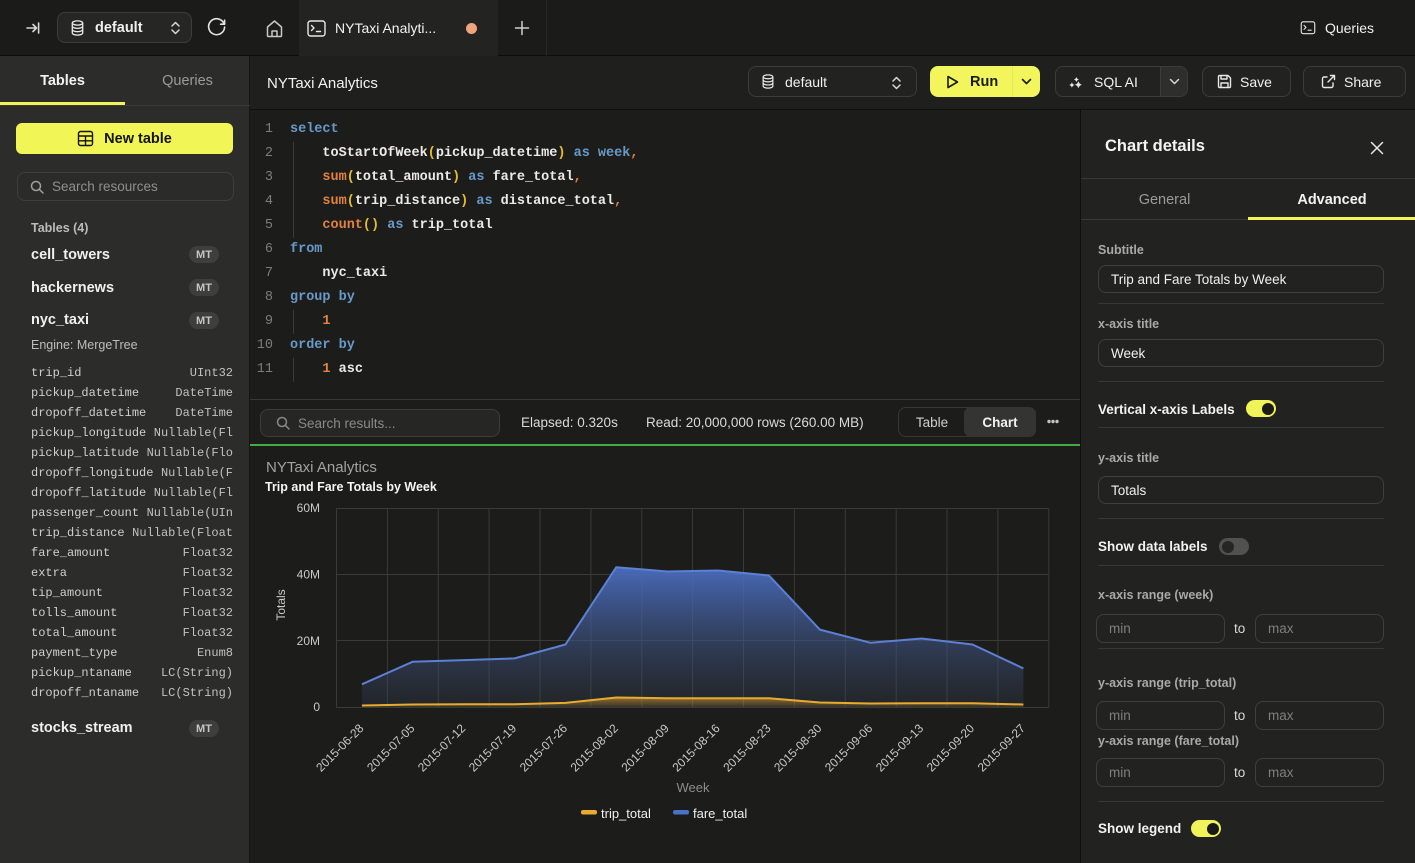 The image size is (1415, 863). What do you see at coordinates (442, 748) in the screenshot?
I see `svg-text: 2015-07-12` at bounding box center [442, 748].